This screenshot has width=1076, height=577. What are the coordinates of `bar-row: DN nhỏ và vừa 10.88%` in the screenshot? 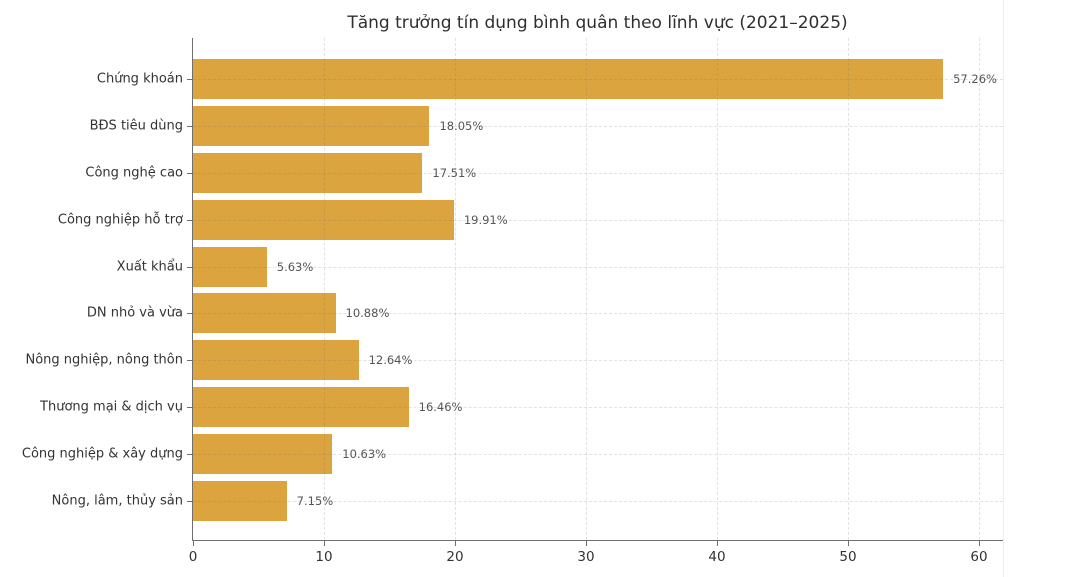 It's located at (545, 313).